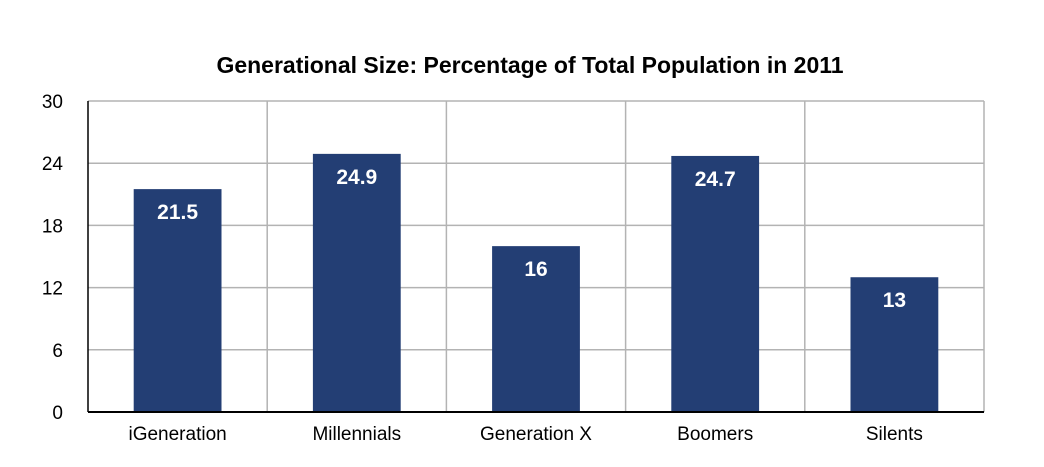 The height and width of the screenshot is (467, 1044). Describe the element at coordinates (52, 289) in the screenshot. I see `y-tick-label: 12` at that location.